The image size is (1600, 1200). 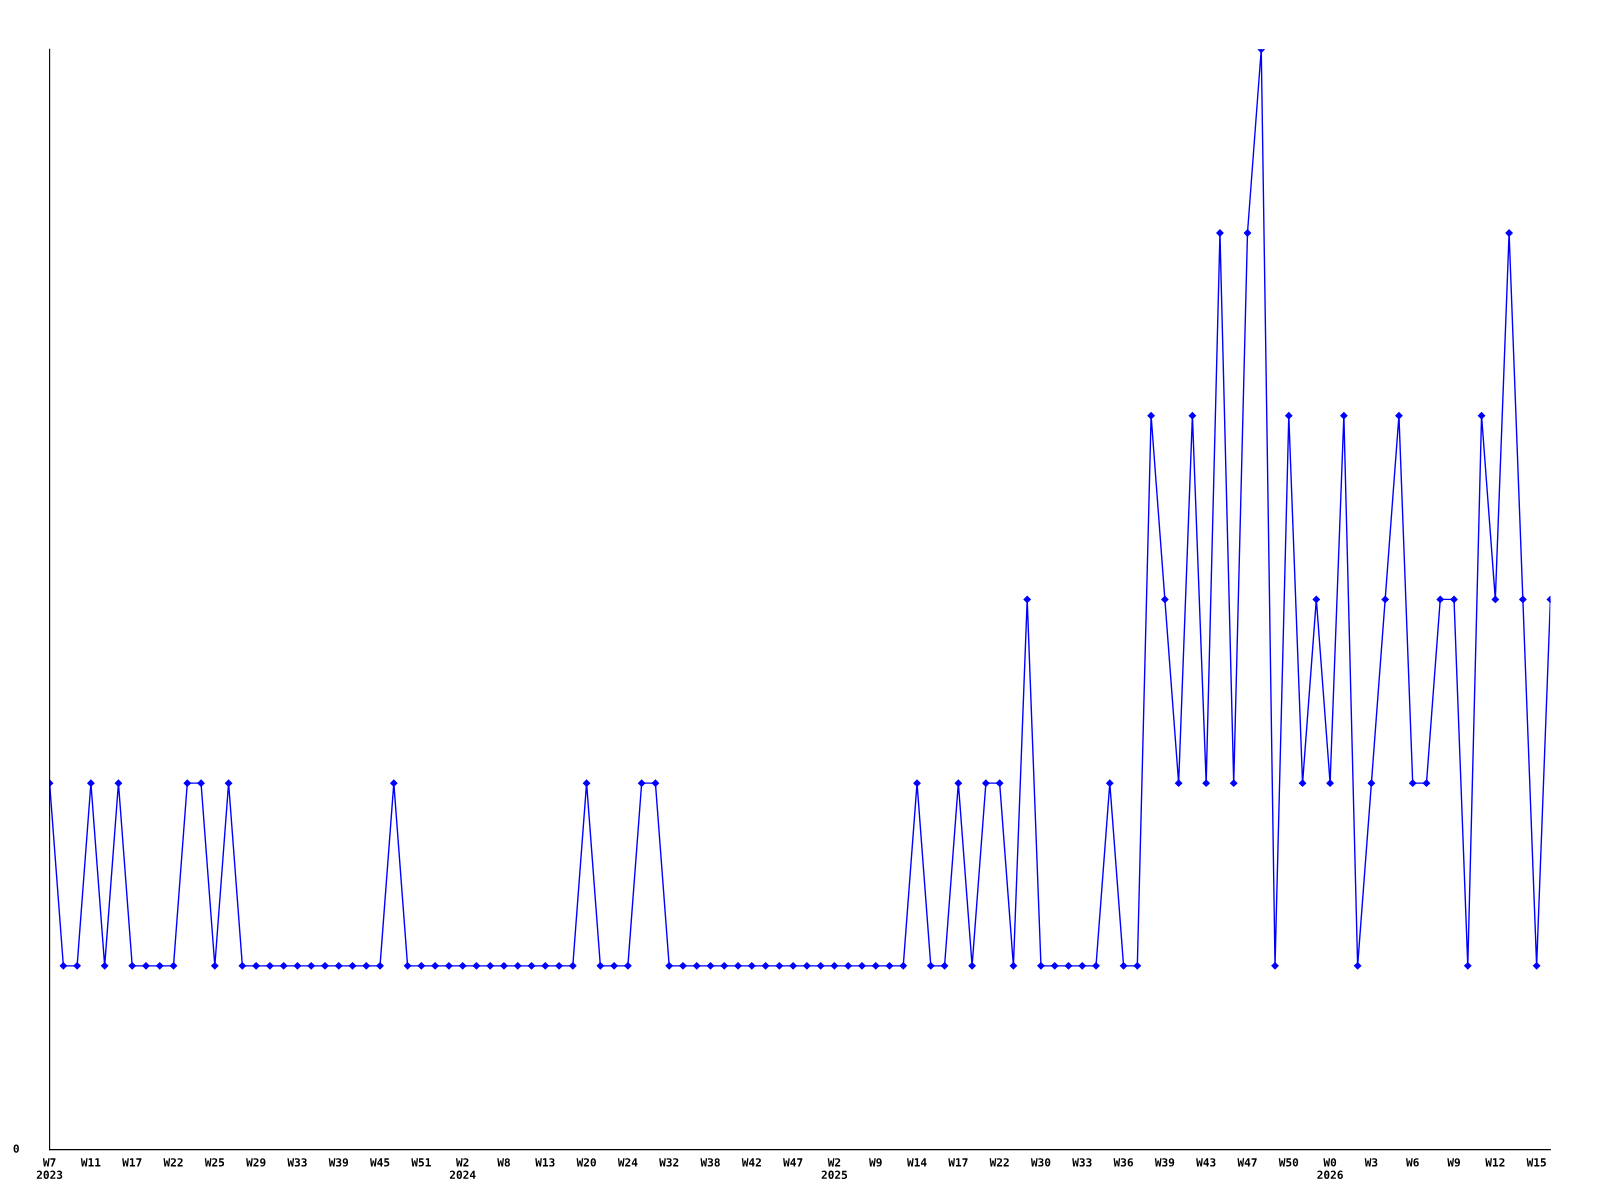 I want to click on x-tick-label: W7 2023, so click(x=49, y=1168).